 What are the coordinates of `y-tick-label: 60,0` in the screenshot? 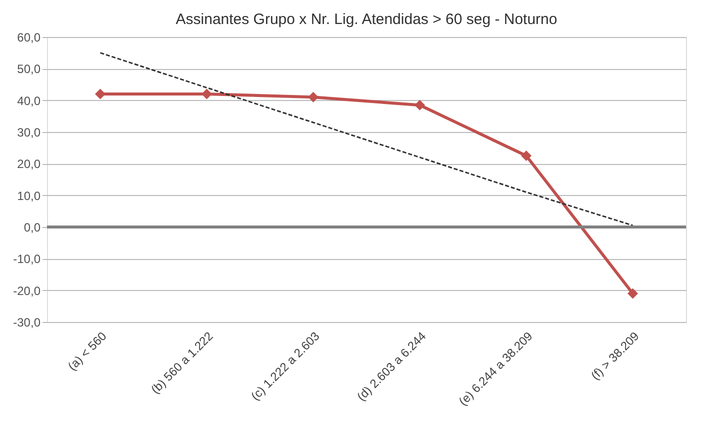 It's located at (29, 37).